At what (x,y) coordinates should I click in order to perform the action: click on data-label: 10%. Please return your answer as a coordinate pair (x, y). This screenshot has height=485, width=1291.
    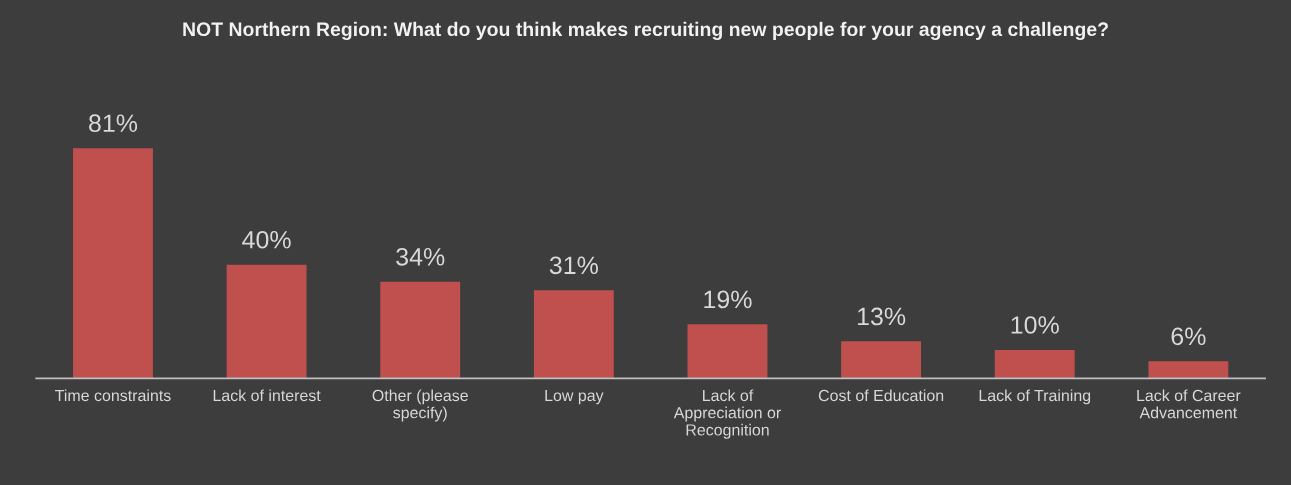
    Looking at the image, I should click on (1035, 325).